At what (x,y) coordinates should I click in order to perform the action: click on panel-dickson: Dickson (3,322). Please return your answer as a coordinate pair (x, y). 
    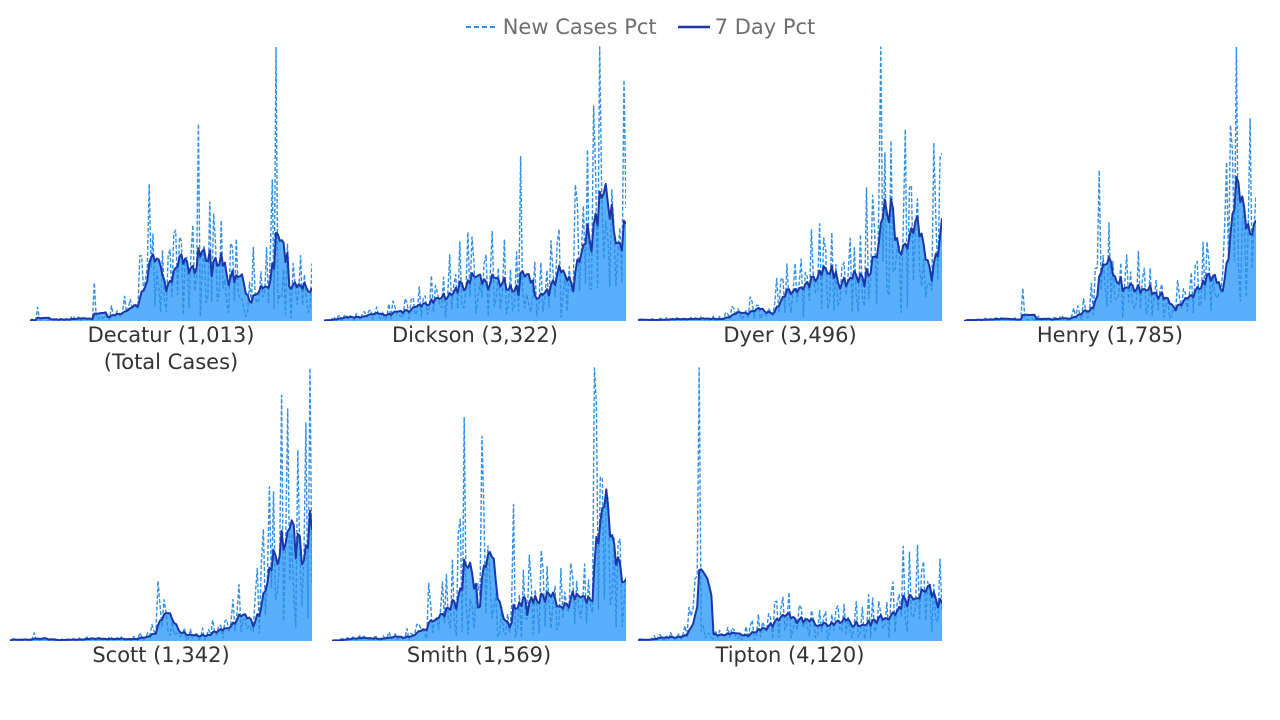
    Looking at the image, I should click on (475, 213).